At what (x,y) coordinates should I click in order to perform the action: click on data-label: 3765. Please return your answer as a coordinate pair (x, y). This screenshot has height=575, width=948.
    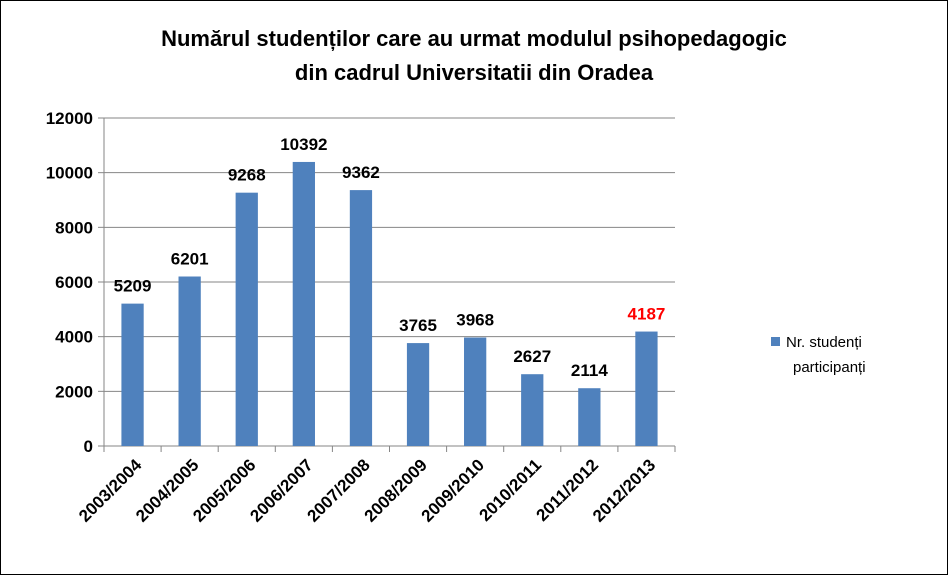
    Looking at the image, I should click on (418, 325).